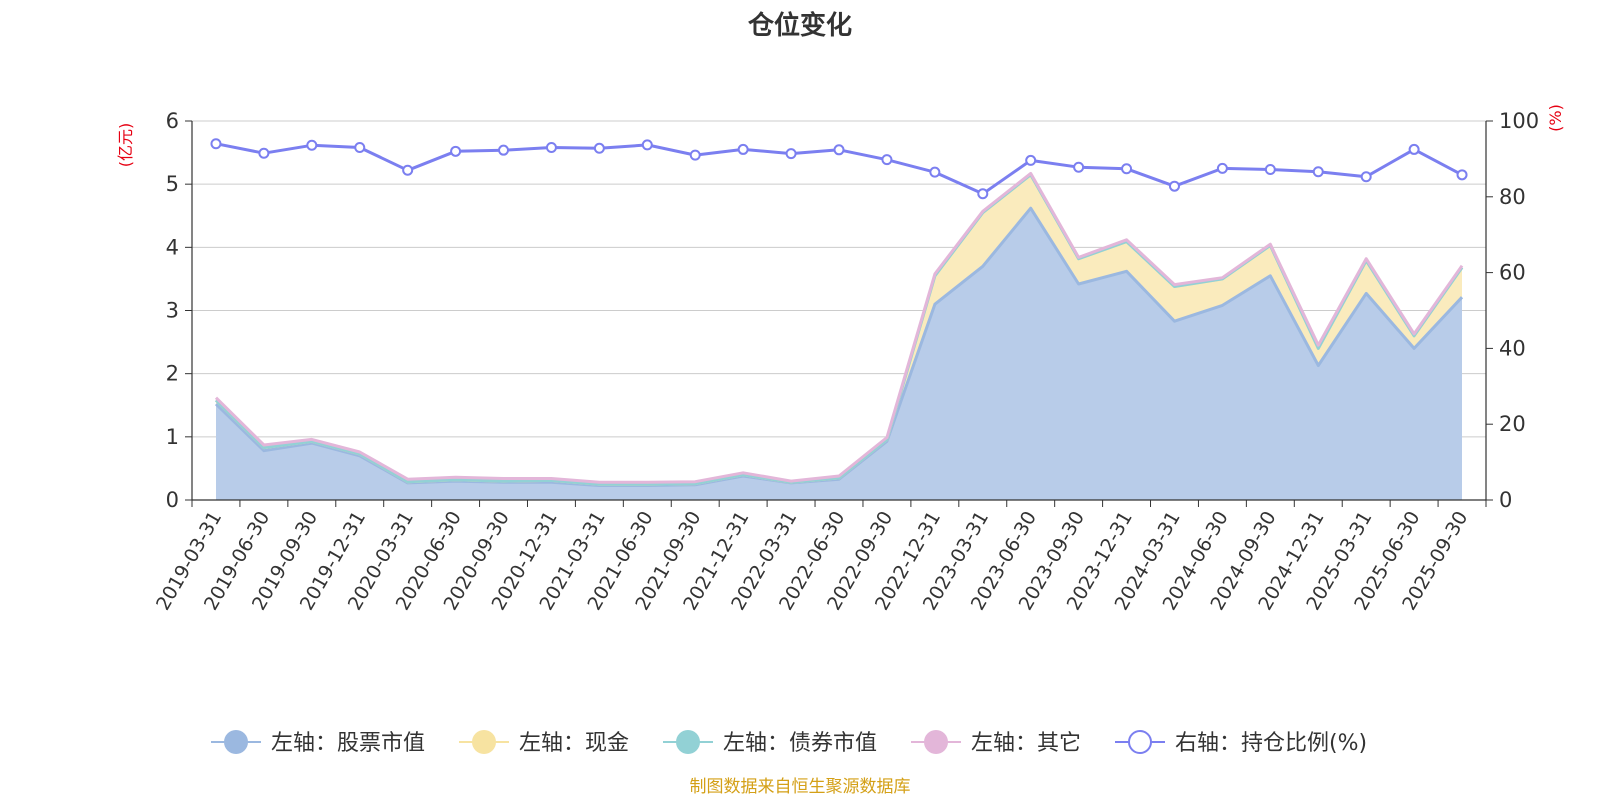 Image resolution: width=1600 pixels, height=804 pixels. I want to click on right-axis-unit: (%), so click(1555, 118).